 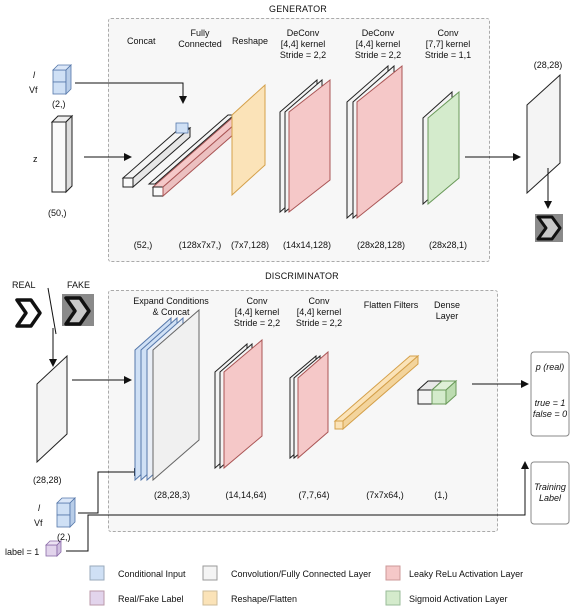 What do you see at coordinates (441, 495) in the screenshot?
I see `shape-dense: (1,)` at bounding box center [441, 495].